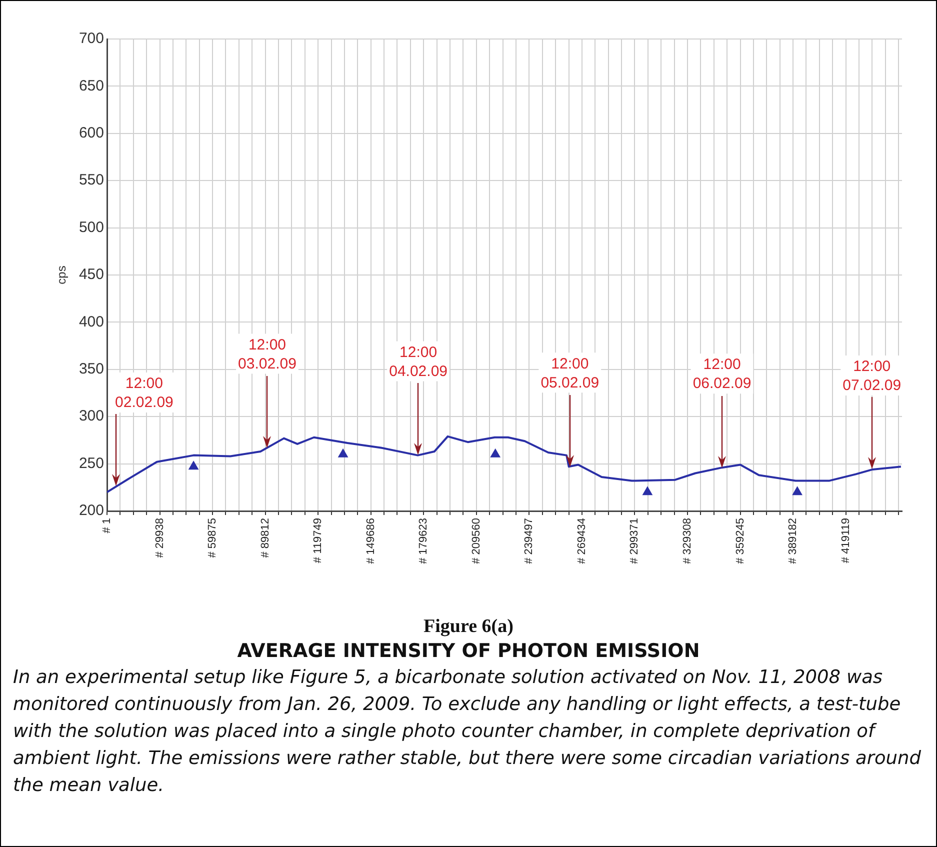 Image resolution: width=937 pixels, height=847 pixels. I want to click on y-tick-label: 500, so click(91, 227).